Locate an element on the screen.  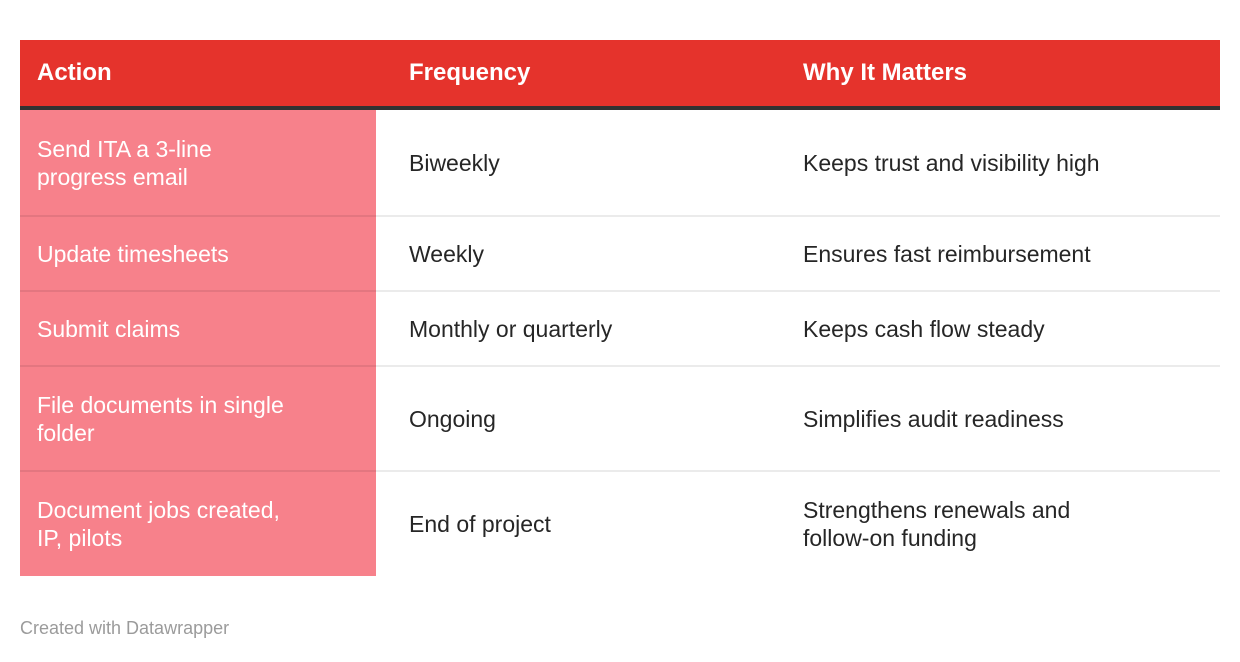
cell-why-it-matters: Keeps cash flow steady is located at coordinates (995, 327).